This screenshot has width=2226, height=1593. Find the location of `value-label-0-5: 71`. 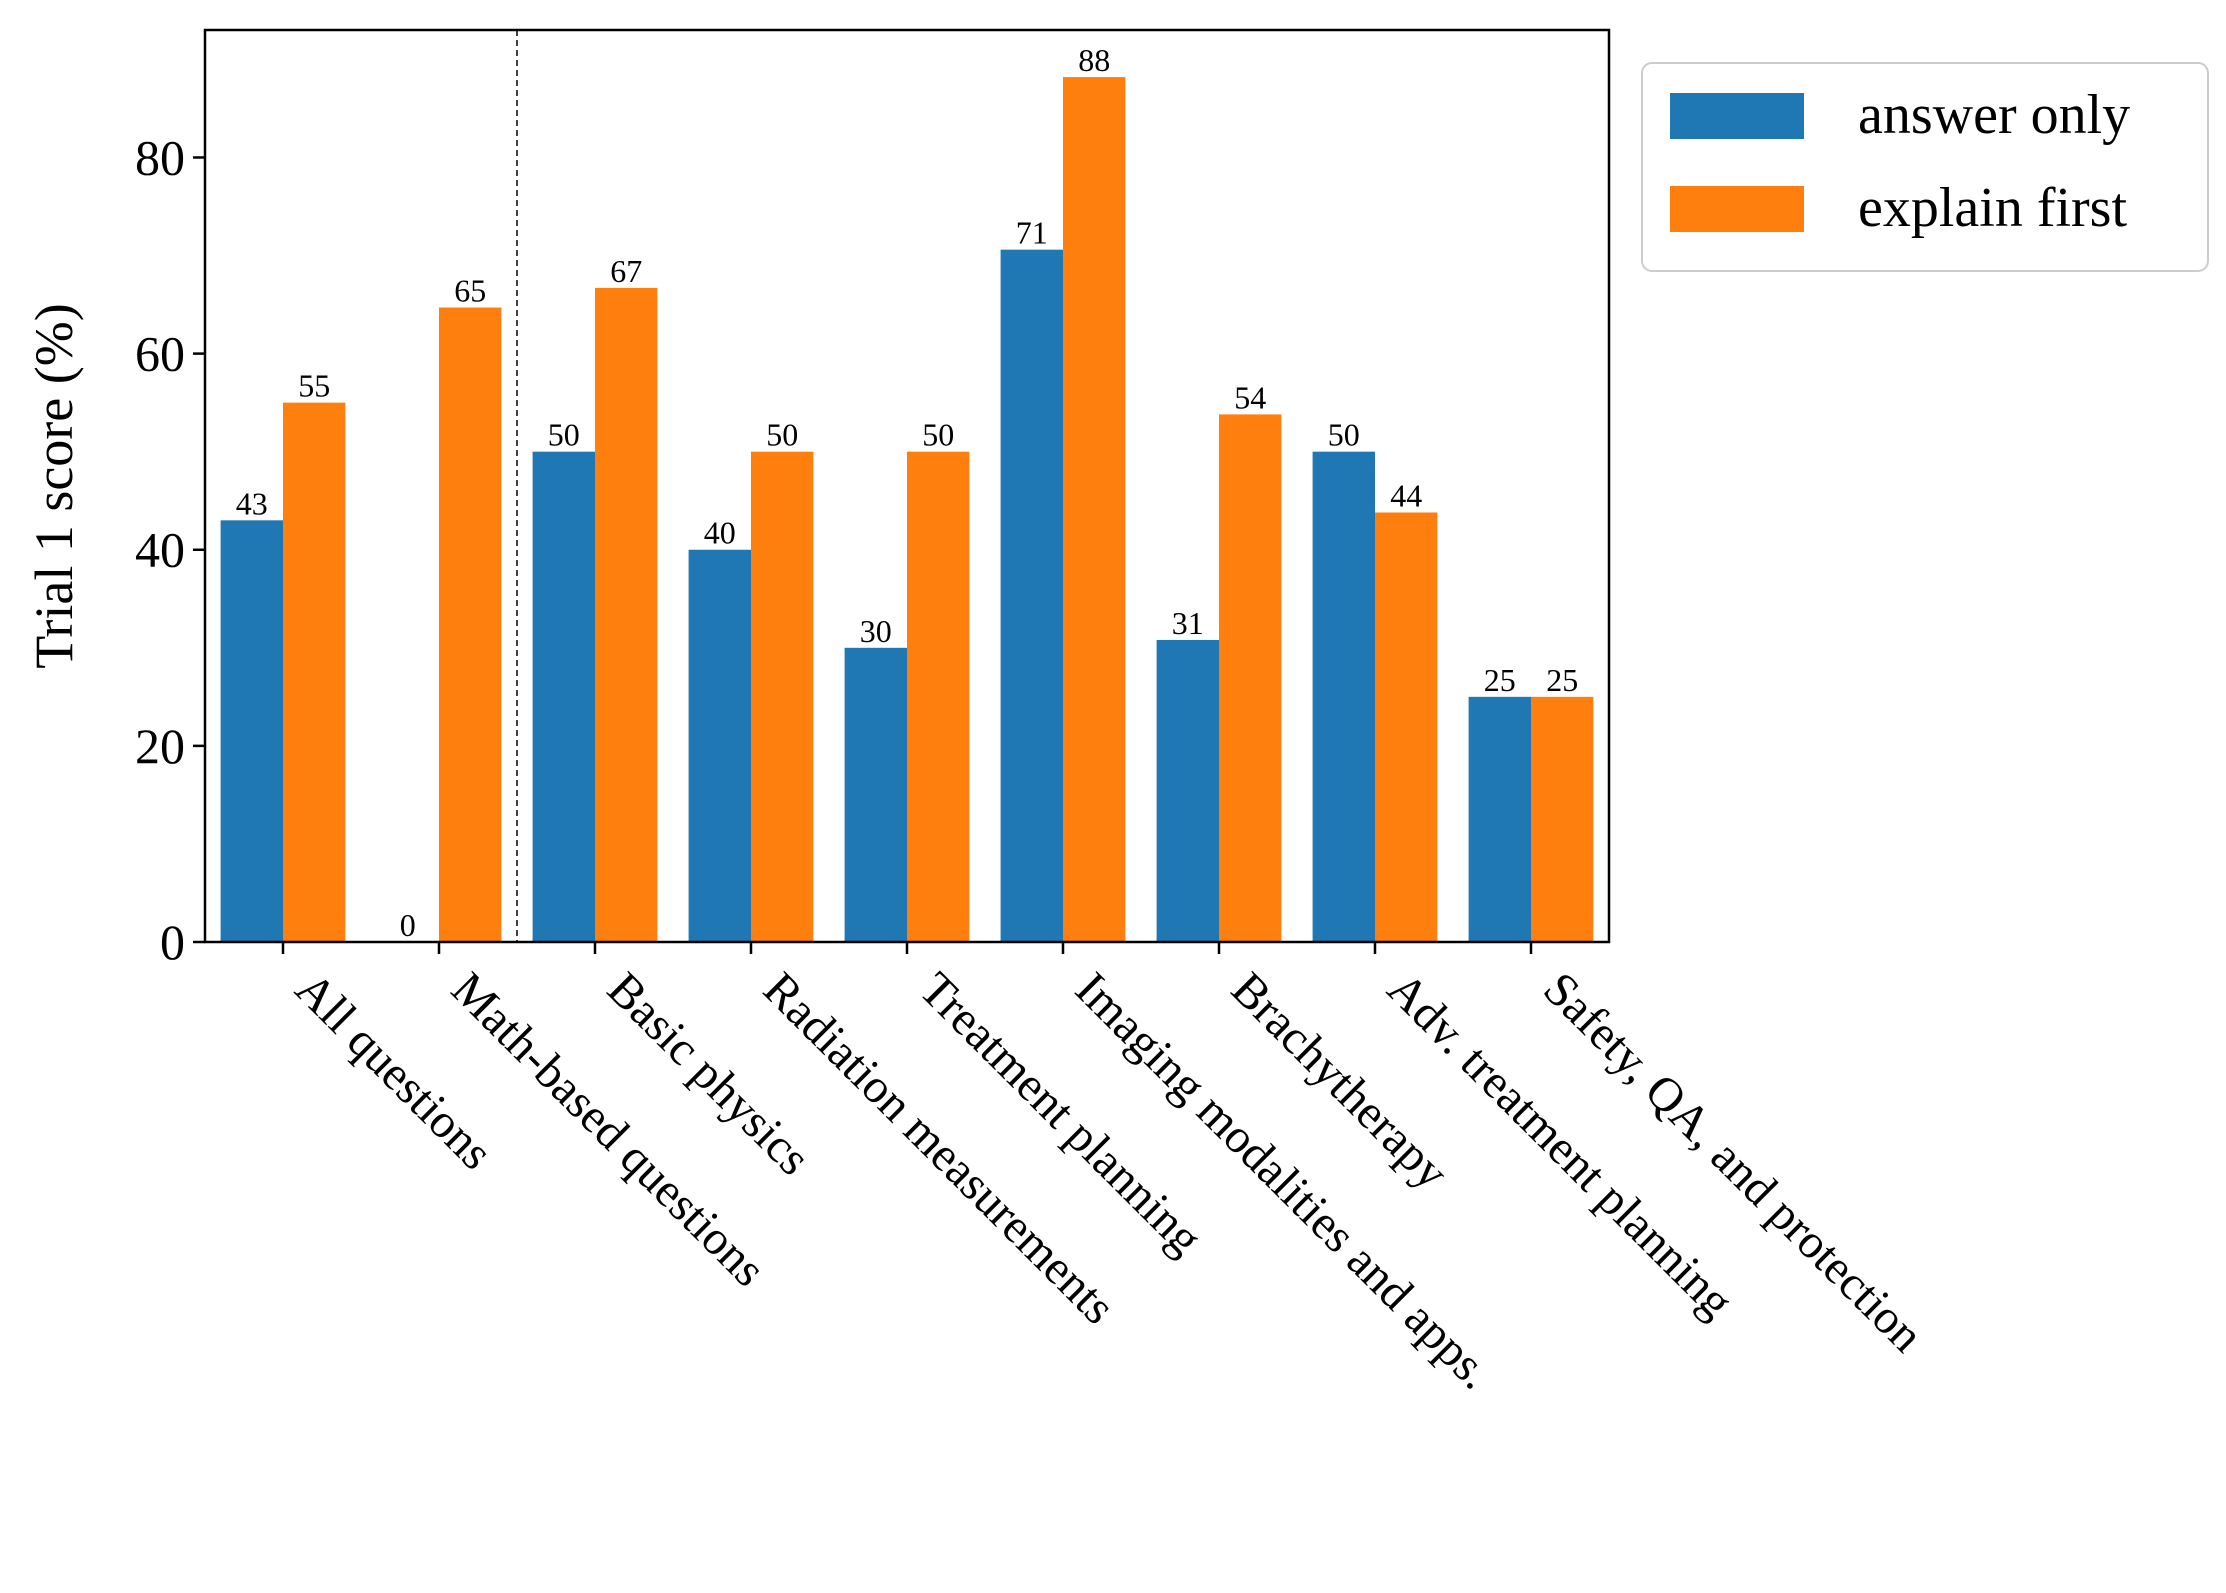

value-label-0-5: 71 is located at coordinates (1032, 233).